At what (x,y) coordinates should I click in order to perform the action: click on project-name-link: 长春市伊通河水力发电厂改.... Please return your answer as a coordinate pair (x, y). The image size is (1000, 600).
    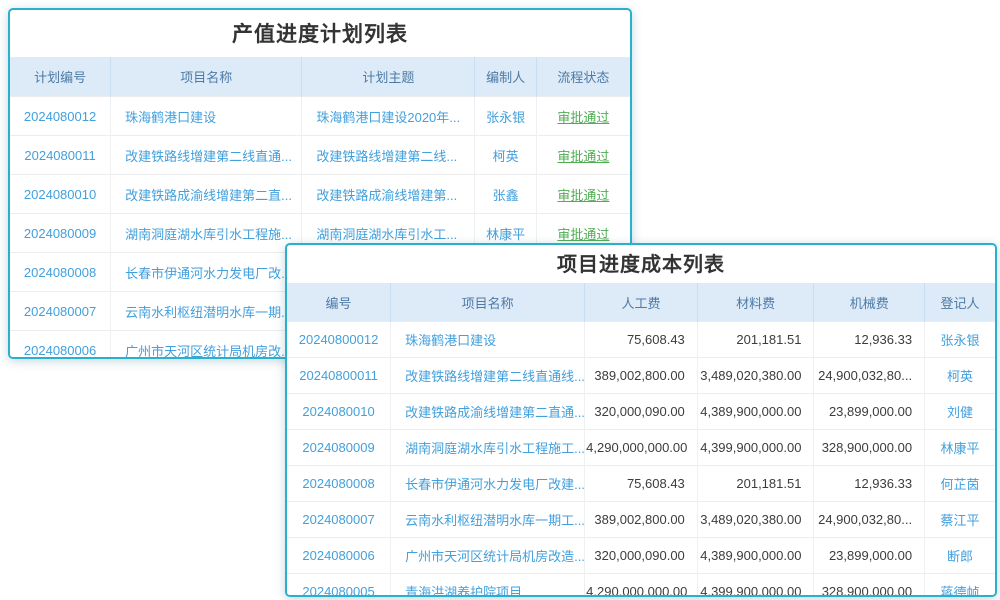
    Looking at the image, I should click on (206, 272).